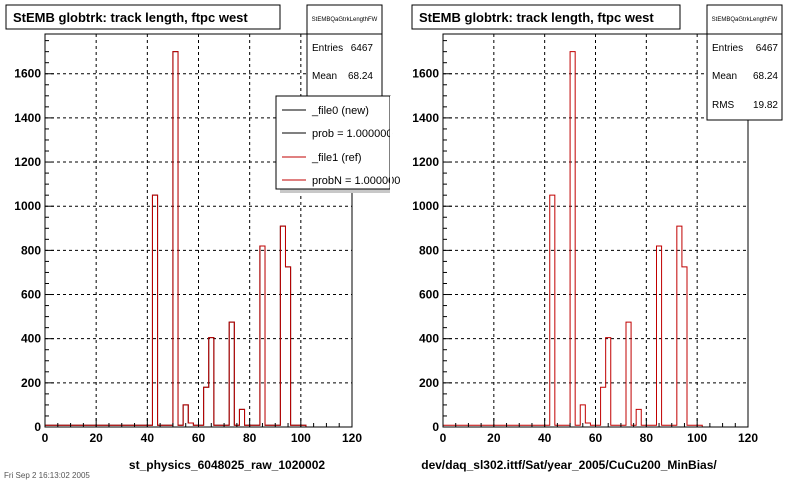 This screenshot has width=800, height=480. What do you see at coordinates (362, 48) in the screenshot?
I see `left-stats-entries-value: 6467` at bounding box center [362, 48].